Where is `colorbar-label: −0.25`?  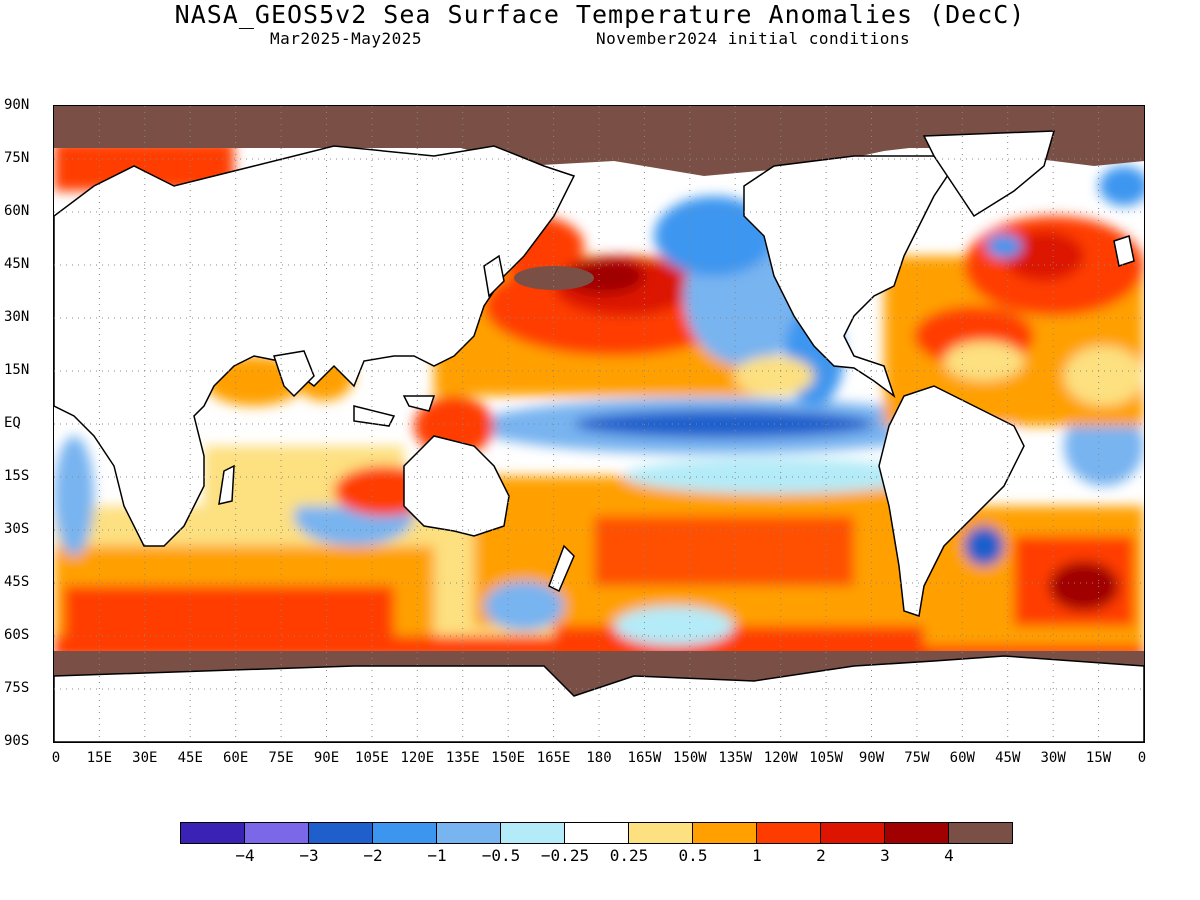 colorbar-label: −0.25 is located at coordinates (565, 855).